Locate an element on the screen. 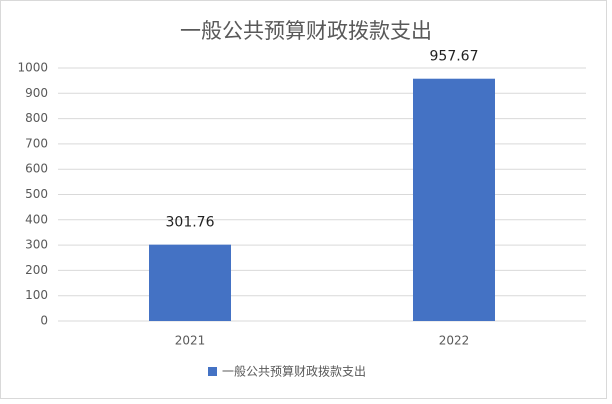 The height and width of the screenshot is (404, 612). y-tick-label: 400 is located at coordinates (36, 219).